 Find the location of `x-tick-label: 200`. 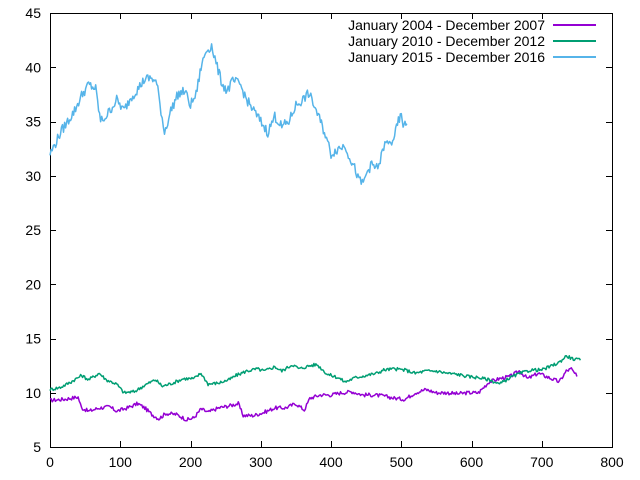

x-tick-label: 200 is located at coordinates (191, 462).